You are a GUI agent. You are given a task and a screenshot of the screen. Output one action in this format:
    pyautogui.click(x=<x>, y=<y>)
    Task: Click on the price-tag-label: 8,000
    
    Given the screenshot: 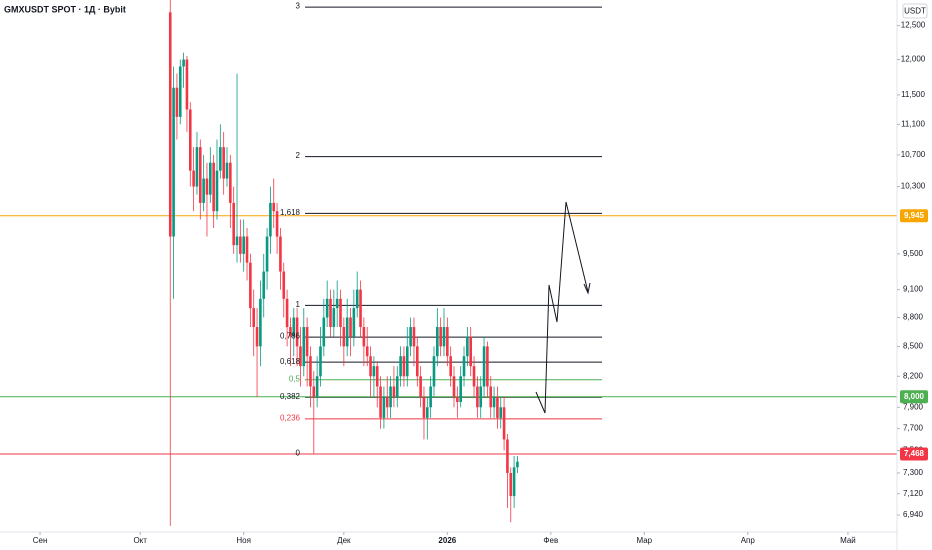 What is the action you would take?
    pyautogui.click(x=914, y=396)
    